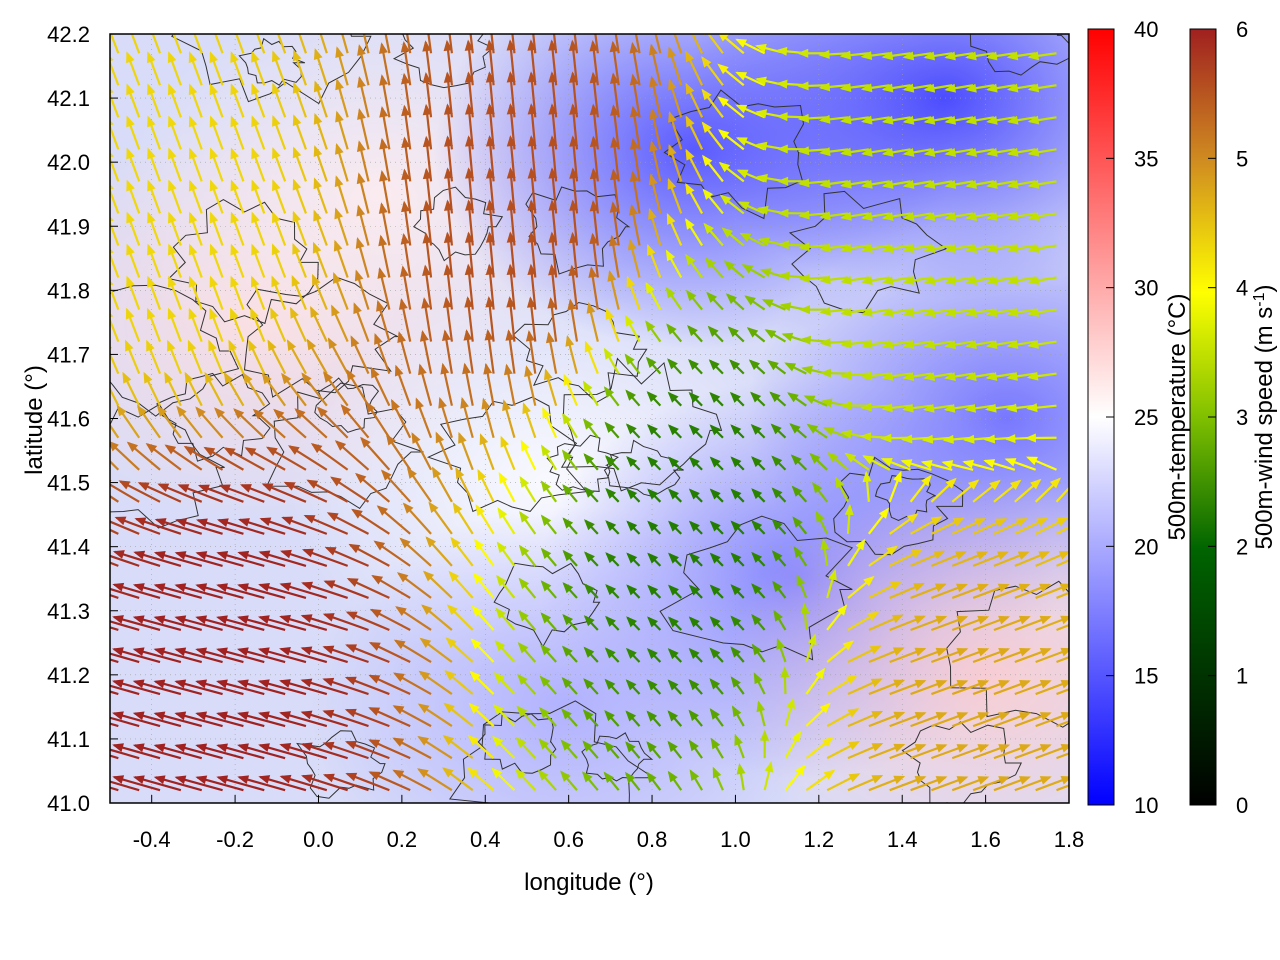  Describe the element at coordinates (243, 262) in the screenshot. I see `terrain-contour` at that location.